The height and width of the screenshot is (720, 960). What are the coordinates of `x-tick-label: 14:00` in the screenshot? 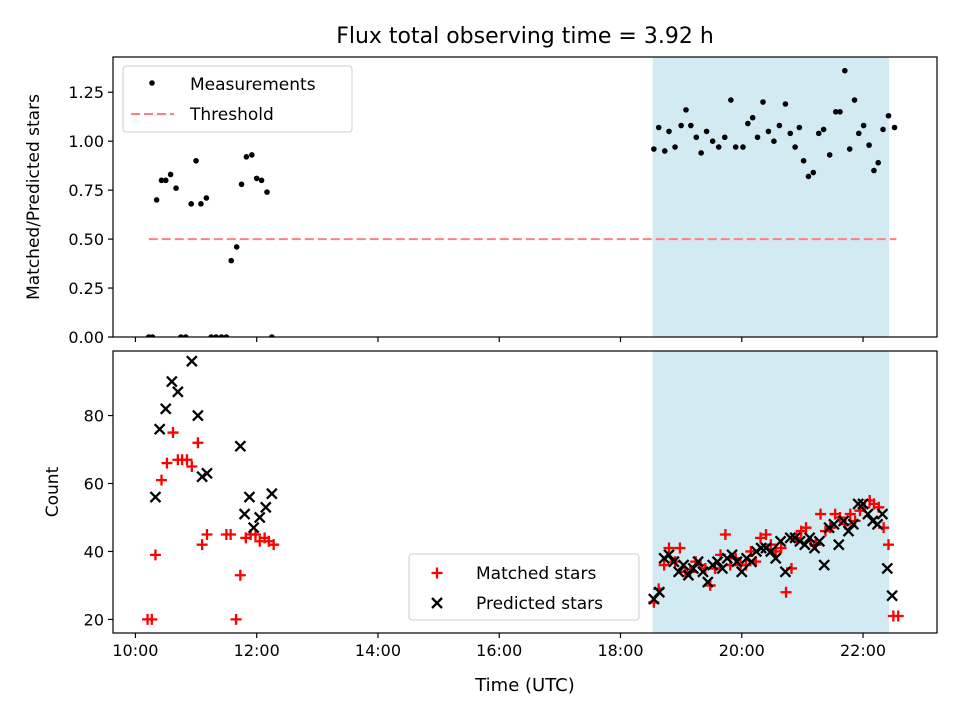 It's located at (378, 650).